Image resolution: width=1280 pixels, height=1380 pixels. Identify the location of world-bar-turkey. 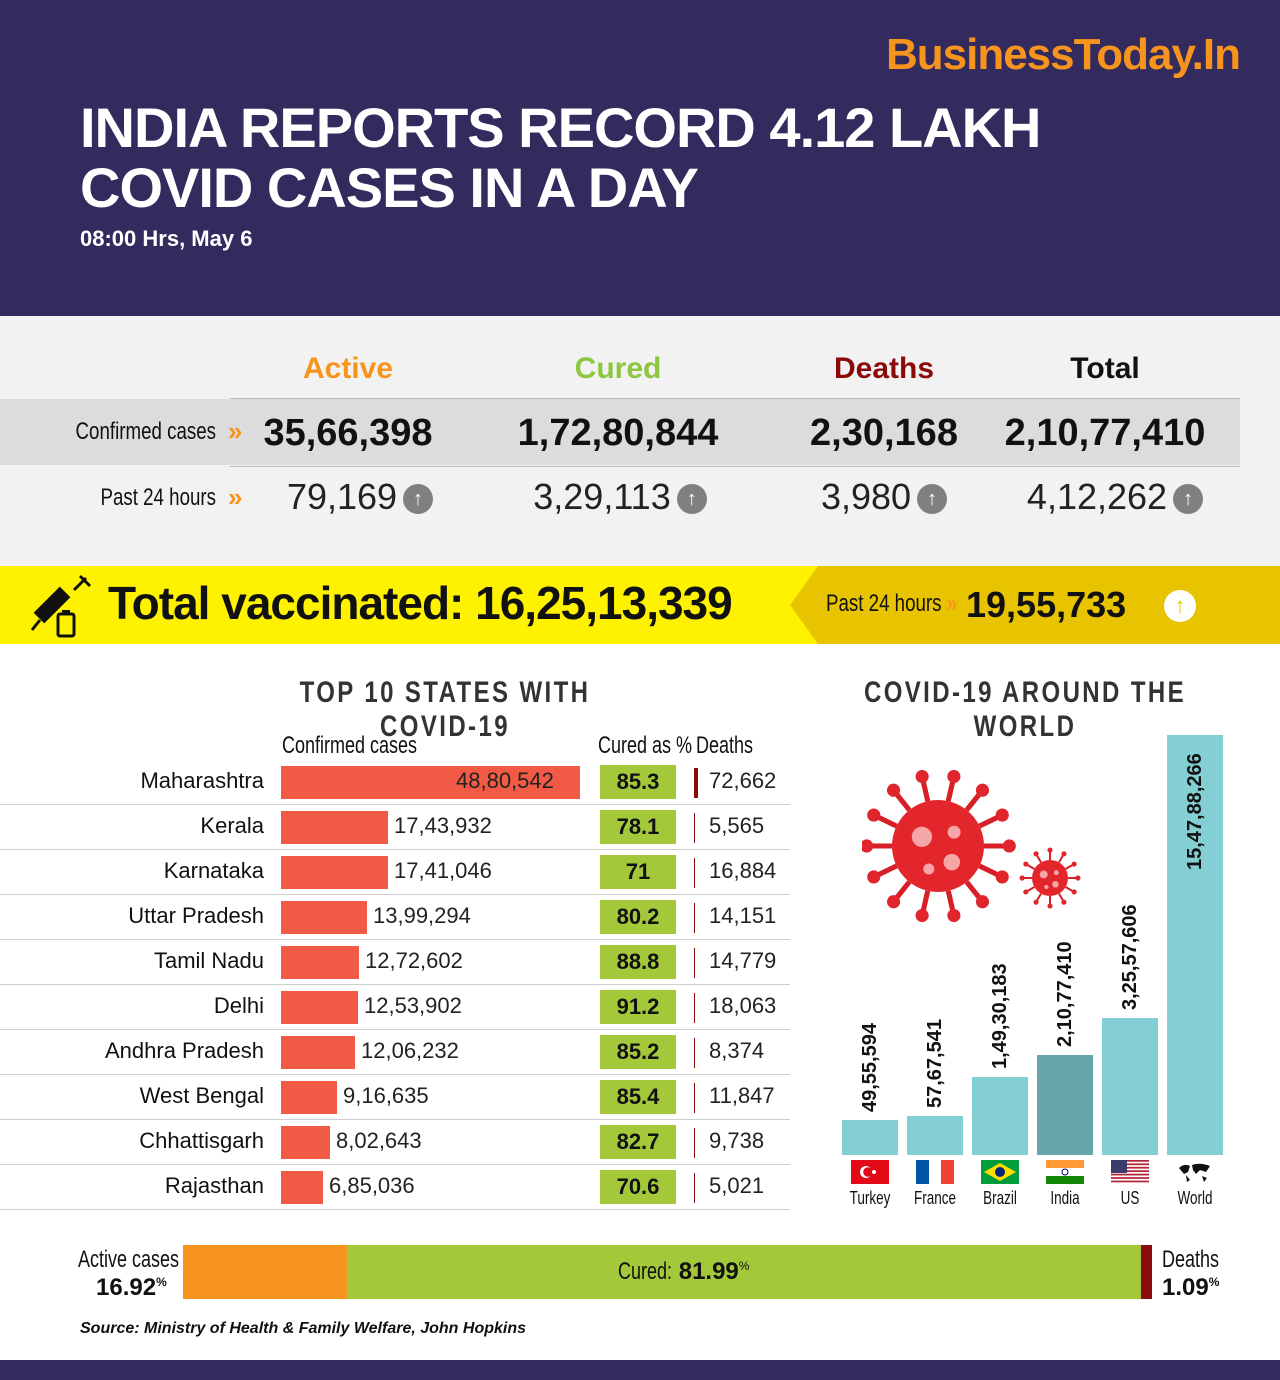
(870, 1137).